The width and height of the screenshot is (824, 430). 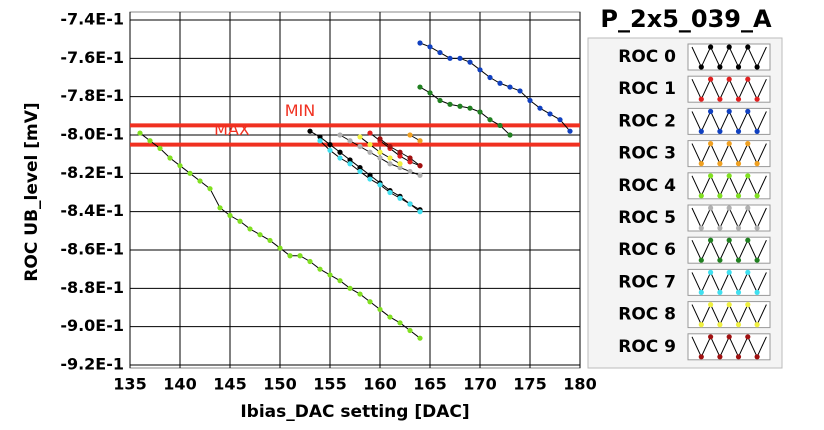 I want to click on legend-label: ROC 2, so click(x=647, y=121).